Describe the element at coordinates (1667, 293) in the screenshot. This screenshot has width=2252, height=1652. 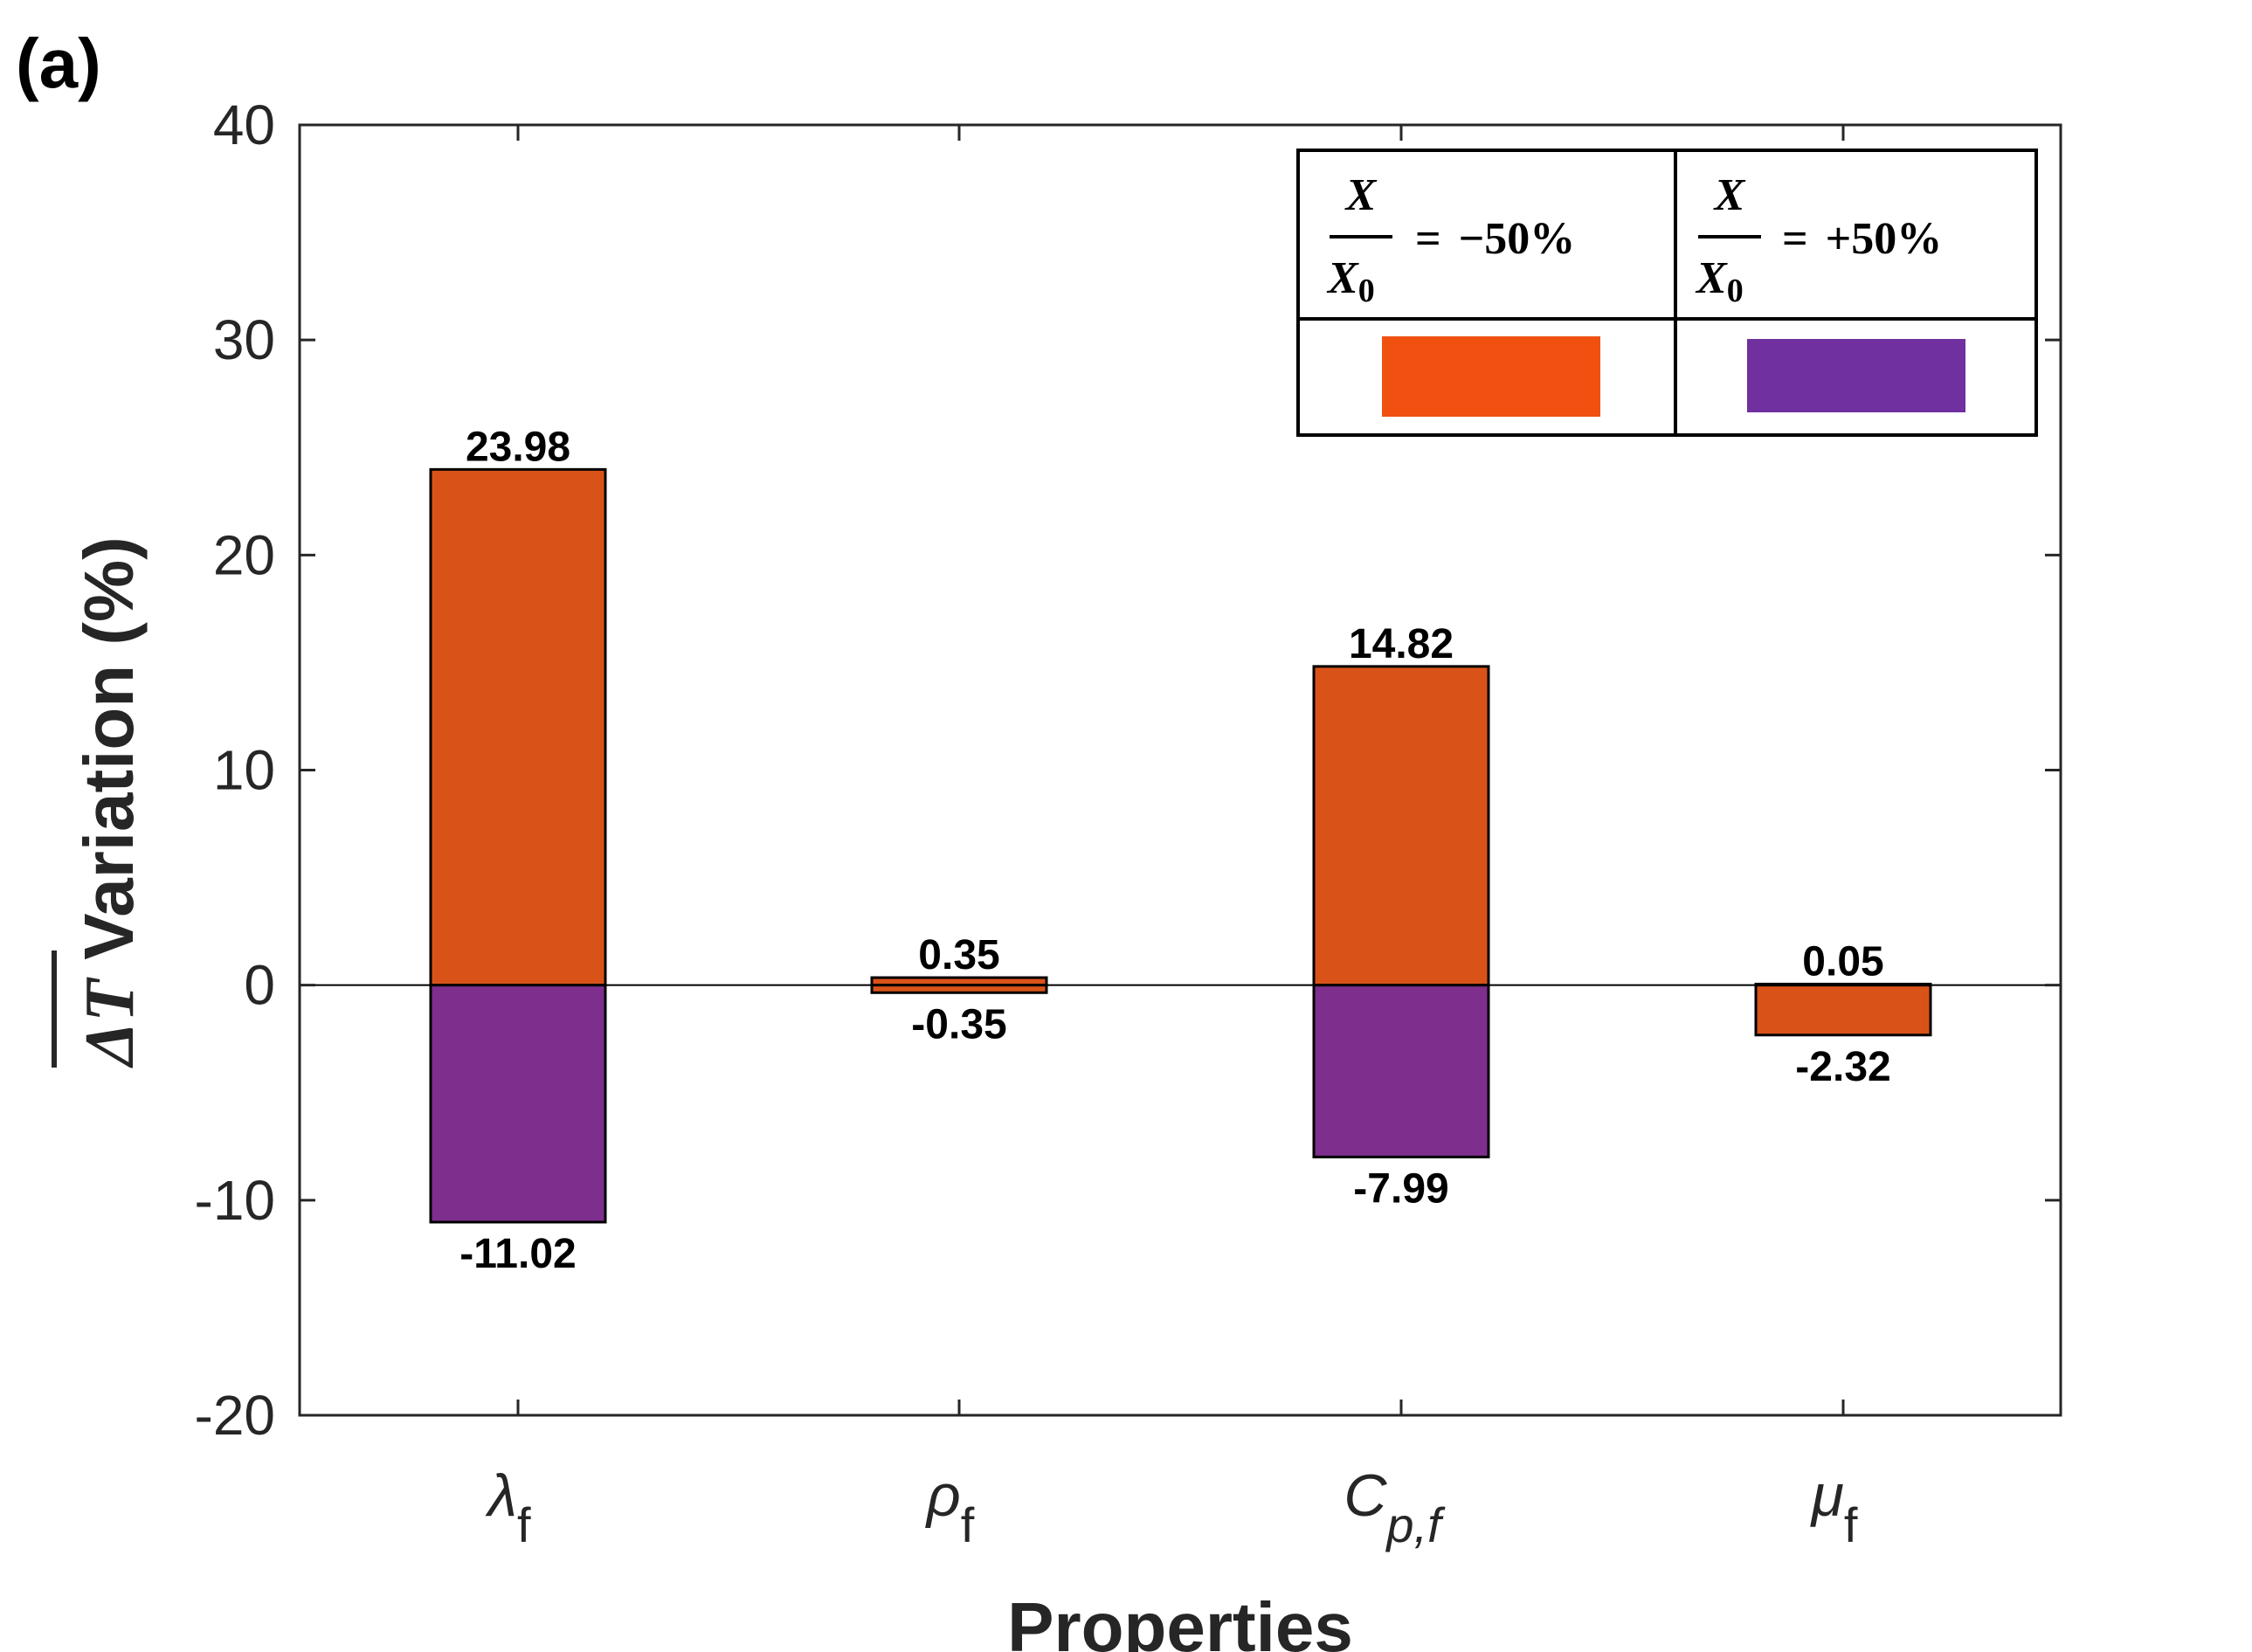
I see `legend: X X0 = −50% X X0 = +50%` at that location.